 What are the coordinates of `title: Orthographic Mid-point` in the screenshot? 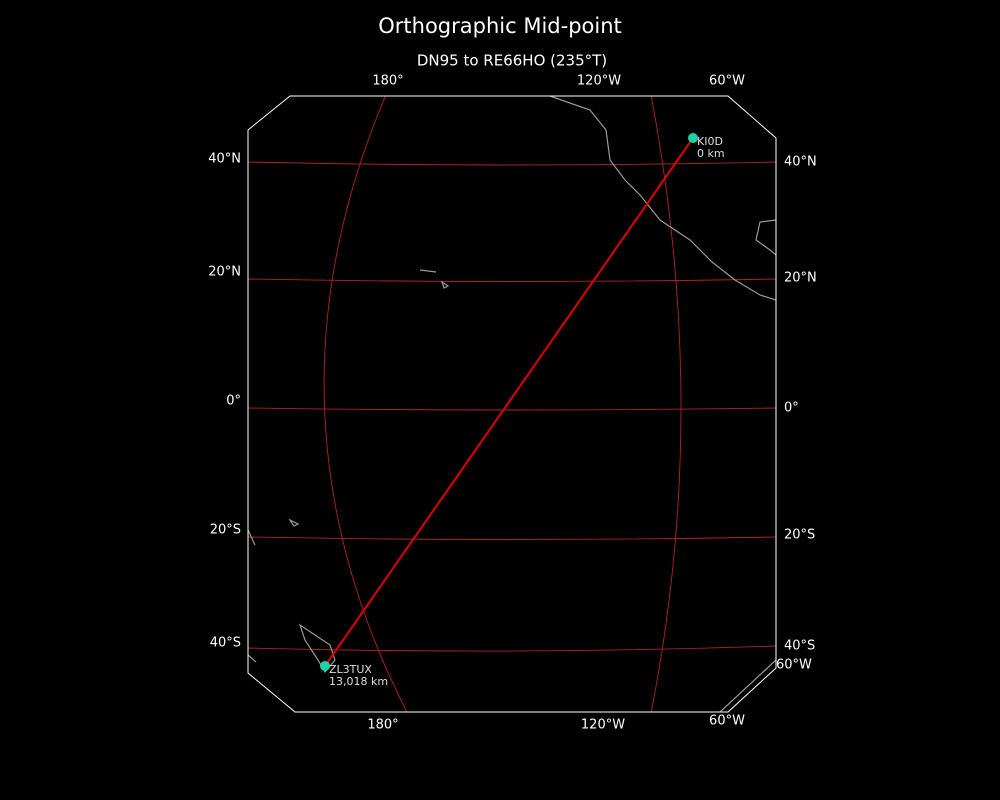 It's located at (500, 26).